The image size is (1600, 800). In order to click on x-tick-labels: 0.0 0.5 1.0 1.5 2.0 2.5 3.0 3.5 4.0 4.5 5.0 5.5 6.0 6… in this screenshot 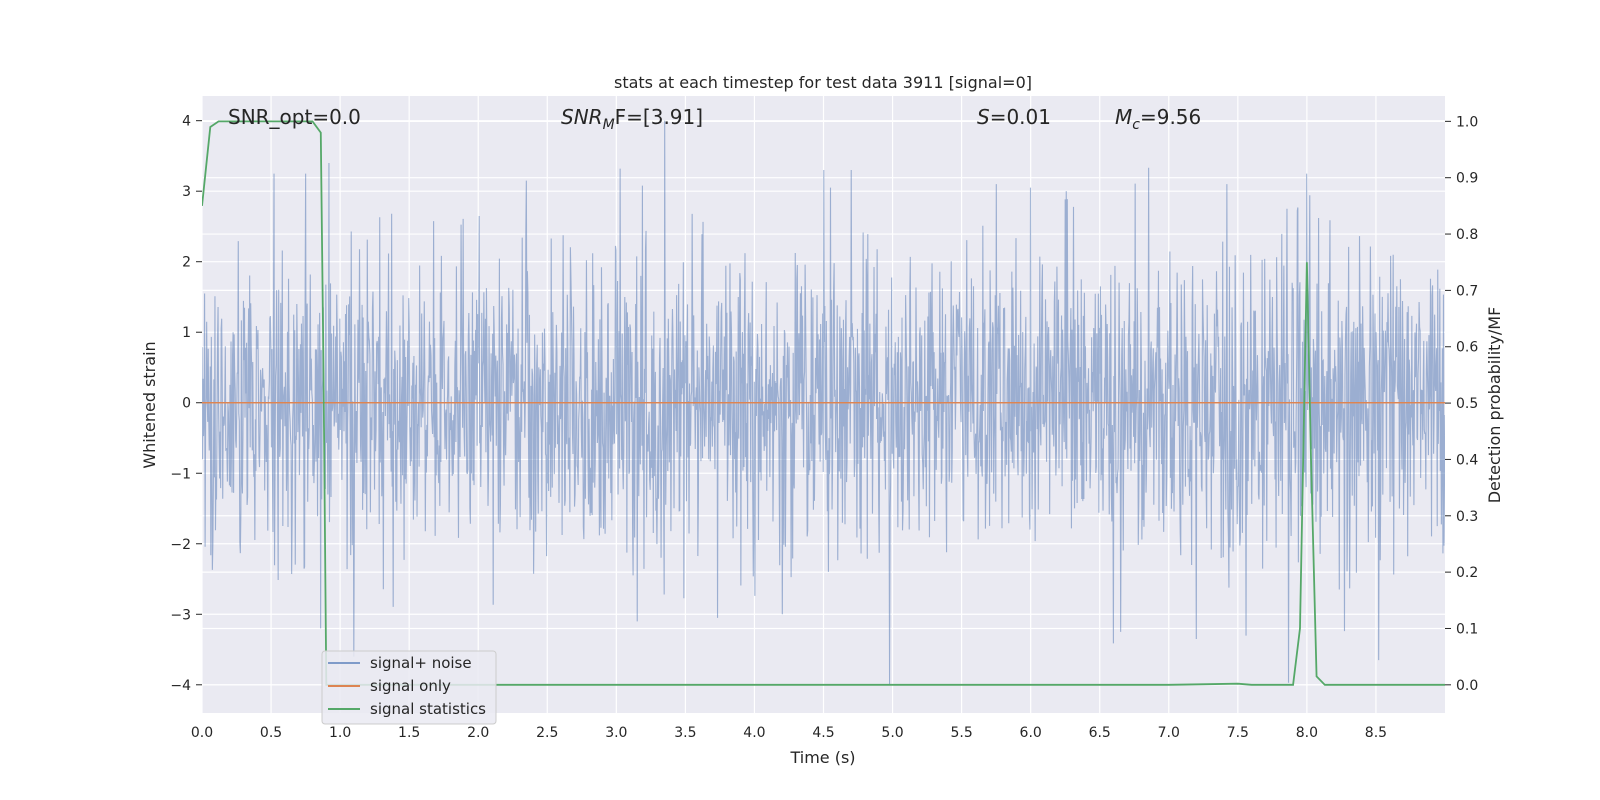, I will do `click(789, 733)`.